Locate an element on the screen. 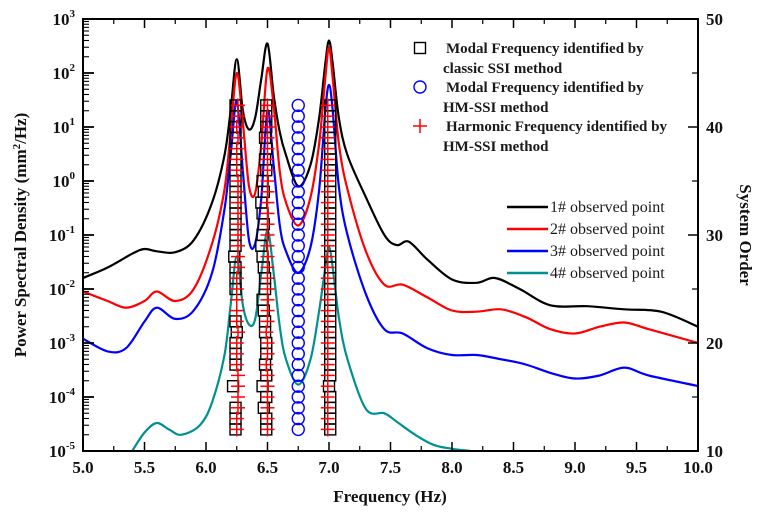  y-tick-exponent: 2 is located at coordinates (73, 68).